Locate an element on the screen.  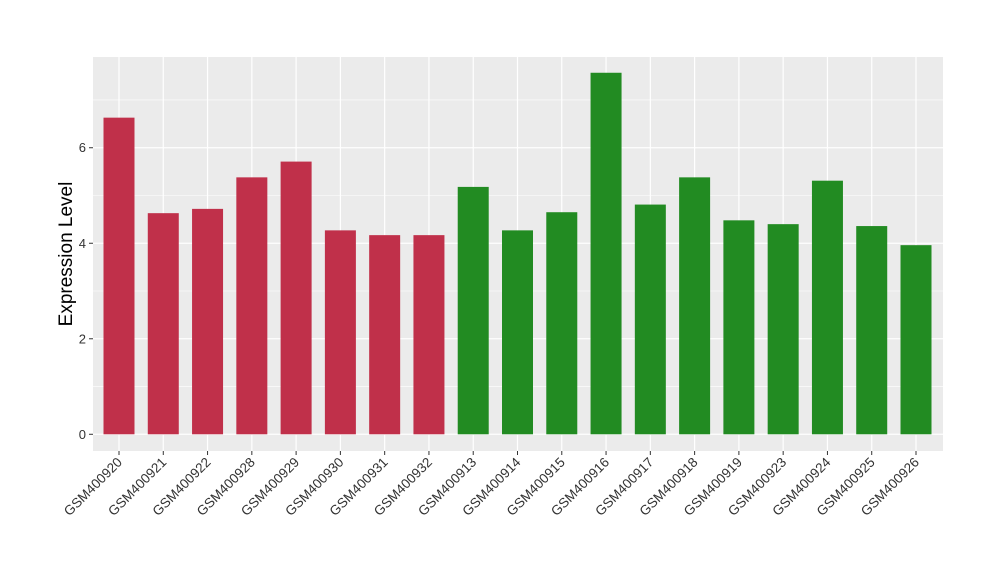
y-tick-label: 0 is located at coordinates (82, 434).